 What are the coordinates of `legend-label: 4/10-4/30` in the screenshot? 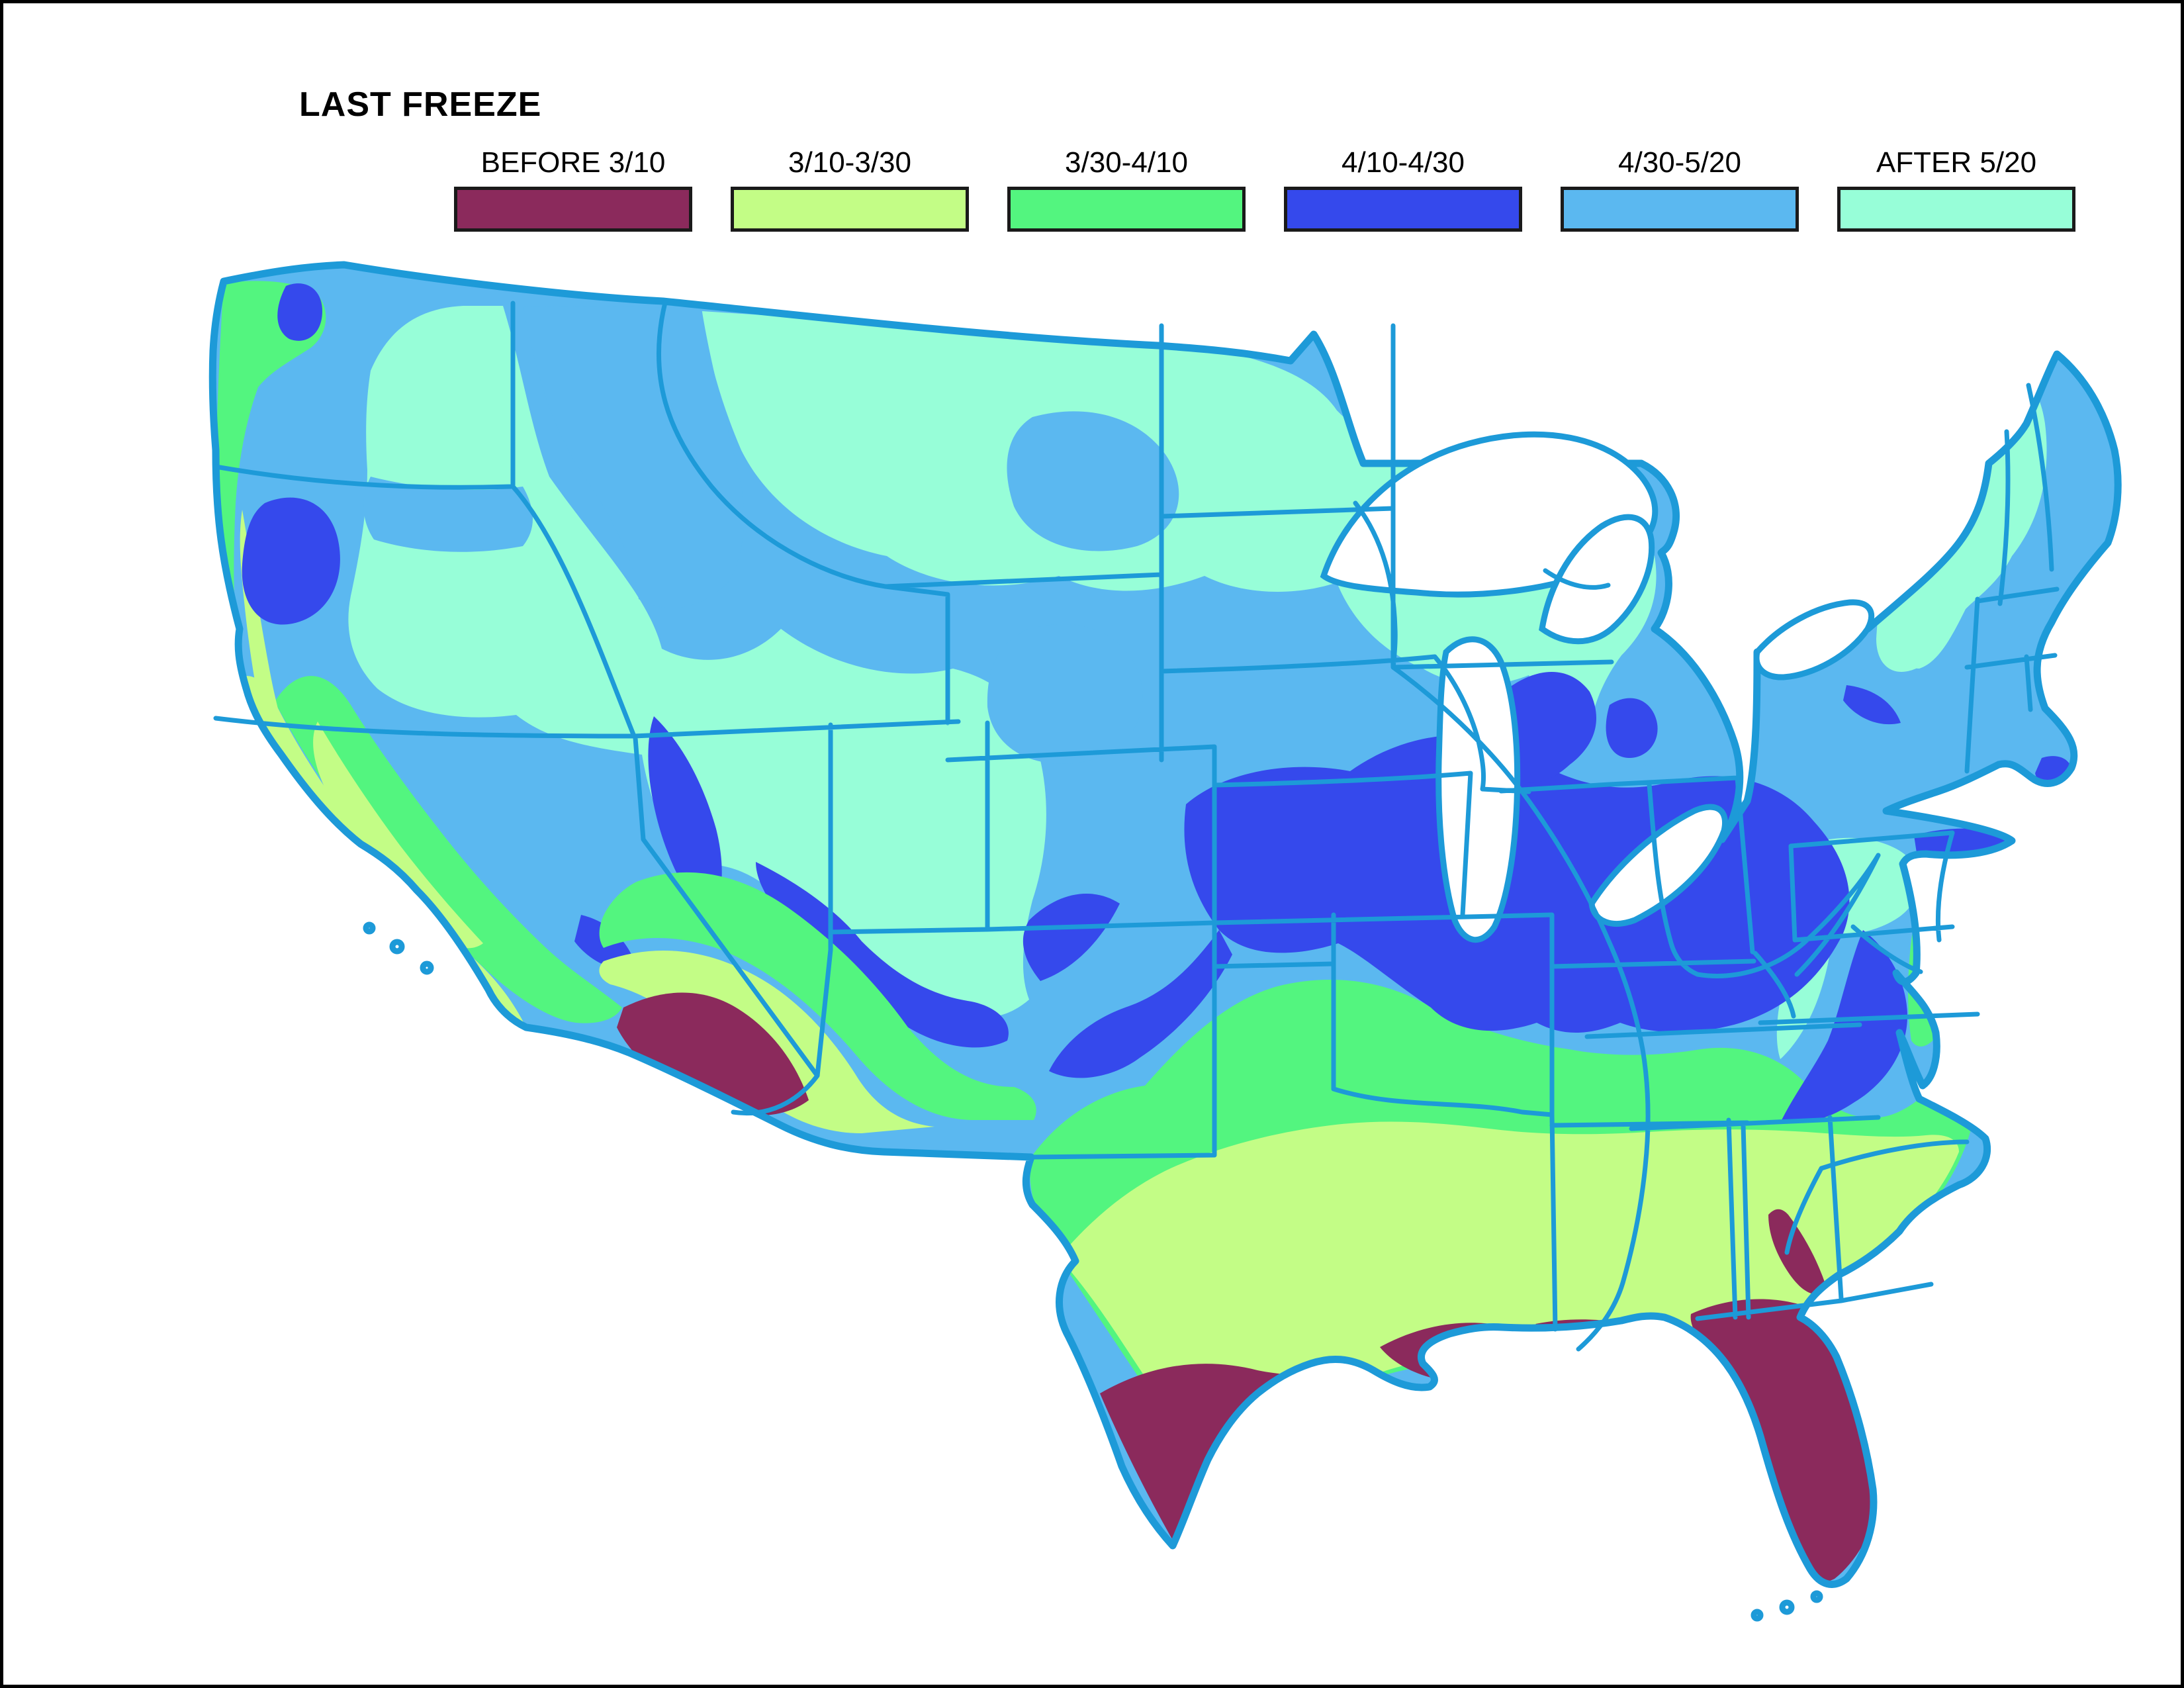 It's located at (1403, 162).